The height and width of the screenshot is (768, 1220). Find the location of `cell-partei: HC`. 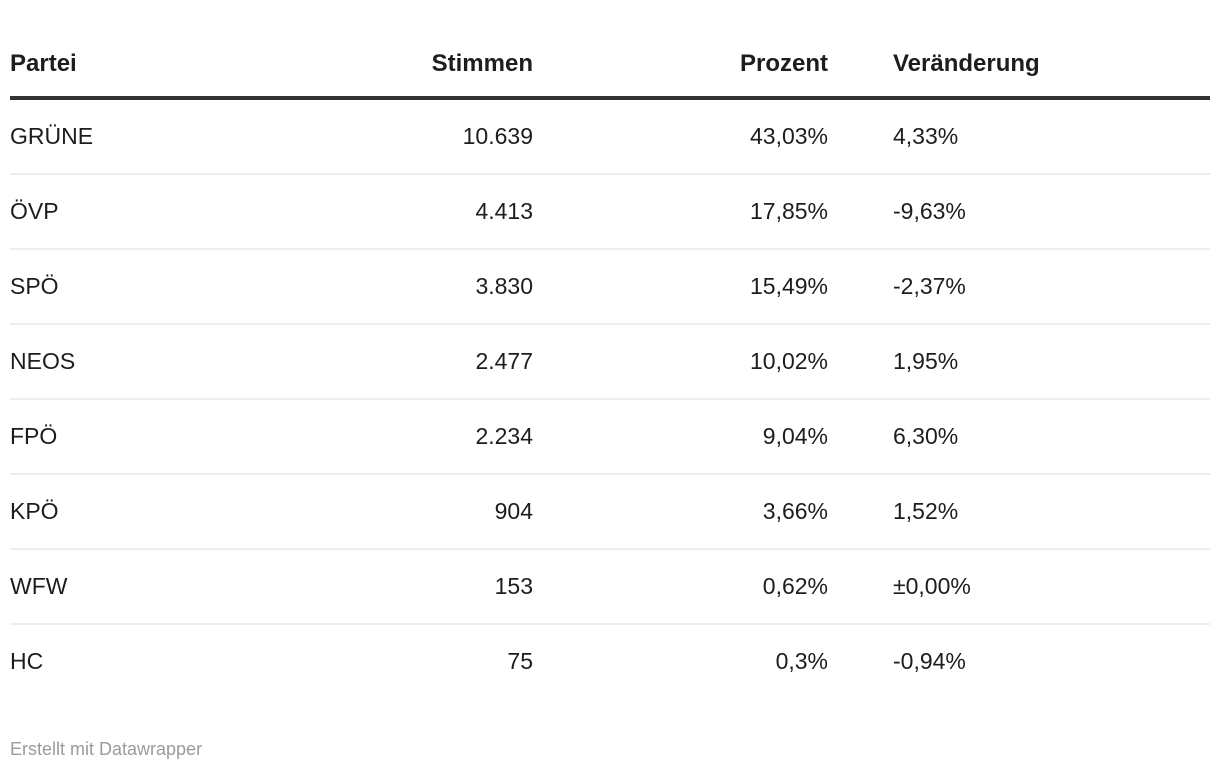

cell-partei: HC is located at coordinates (27, 661).